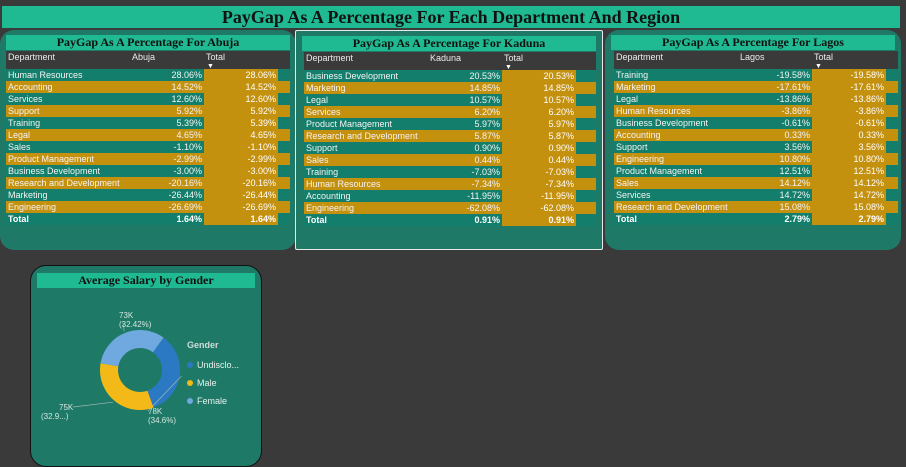 The height and width of the screenshot is (467, 906). Describe the element at coordinates (794, 183) in the screenshot. I see `region-value-cell: 14.12%` at that location.